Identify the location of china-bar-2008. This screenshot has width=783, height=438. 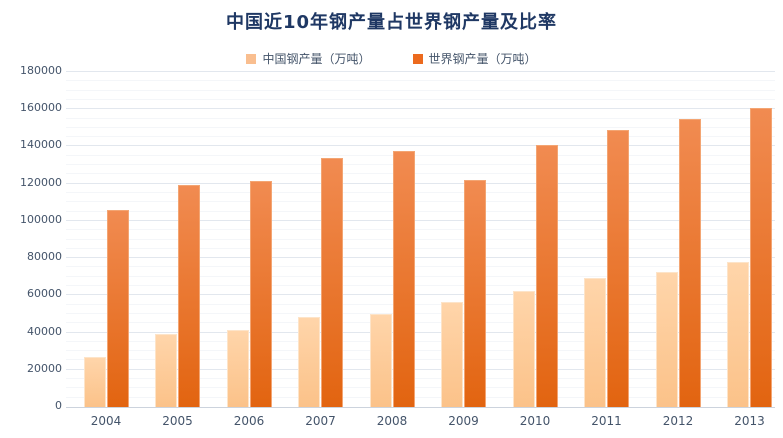
(380, 360).